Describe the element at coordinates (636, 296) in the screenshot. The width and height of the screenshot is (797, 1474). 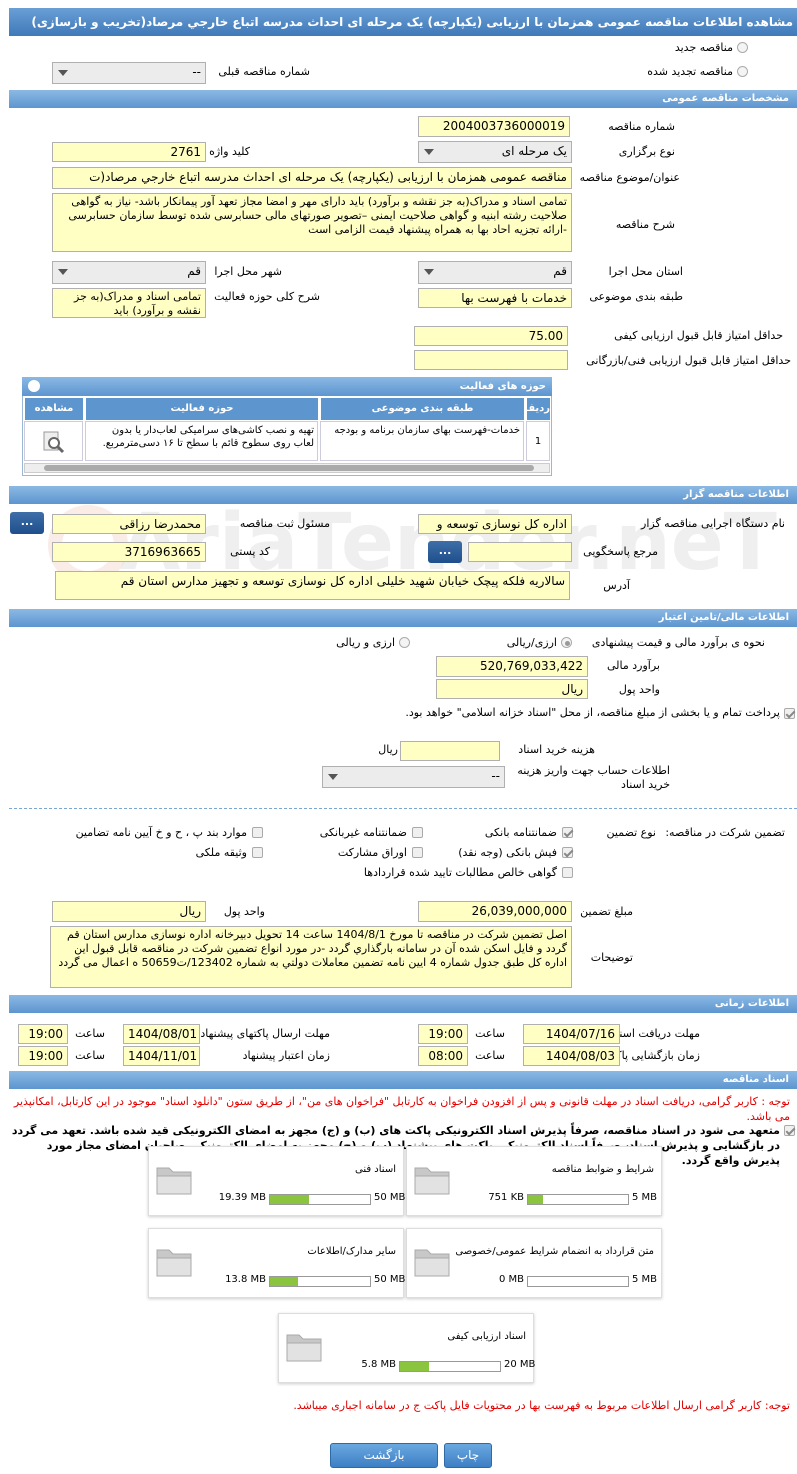
I see `field-label: طبقه بندی موضوعی` at that location.